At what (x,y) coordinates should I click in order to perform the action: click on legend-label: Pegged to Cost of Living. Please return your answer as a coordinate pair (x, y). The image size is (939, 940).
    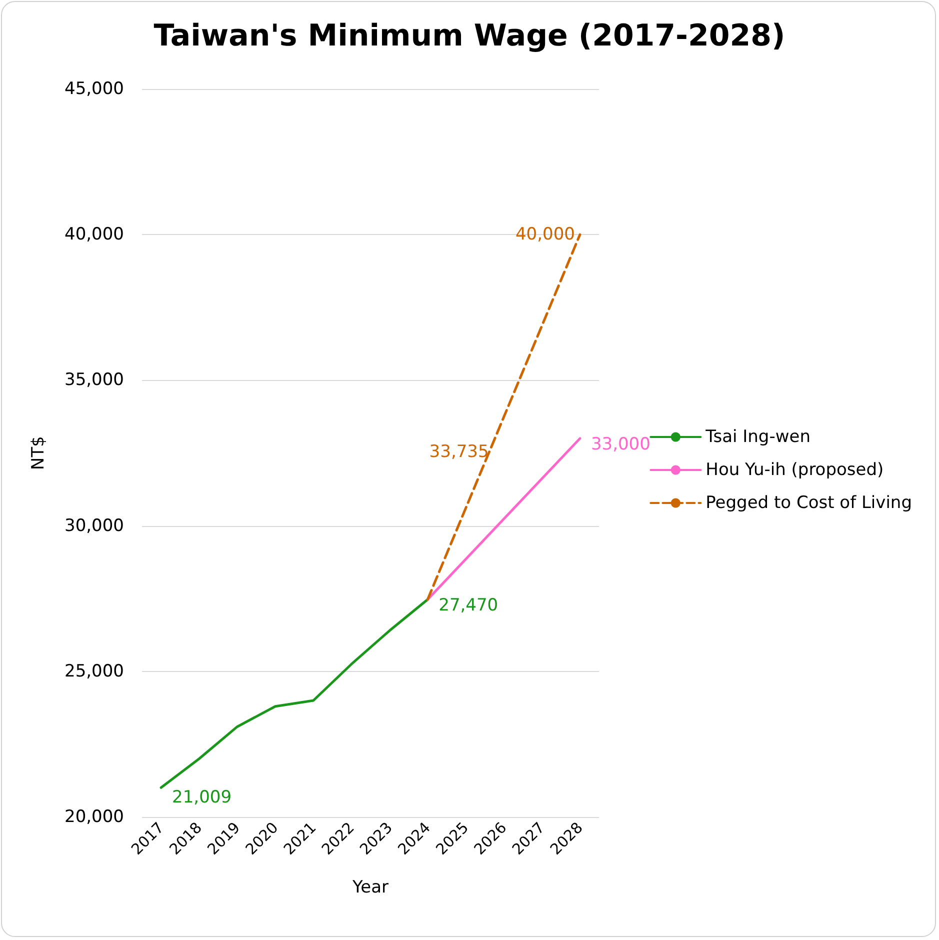
    Looking at the image, I should click on (809, 503).